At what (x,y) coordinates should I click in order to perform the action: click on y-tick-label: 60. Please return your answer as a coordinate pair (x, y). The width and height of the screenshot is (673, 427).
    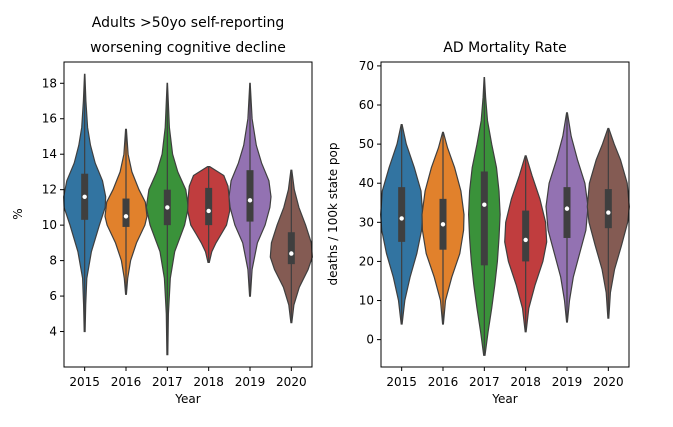
    Looking at the image, I should click on (366, 105).